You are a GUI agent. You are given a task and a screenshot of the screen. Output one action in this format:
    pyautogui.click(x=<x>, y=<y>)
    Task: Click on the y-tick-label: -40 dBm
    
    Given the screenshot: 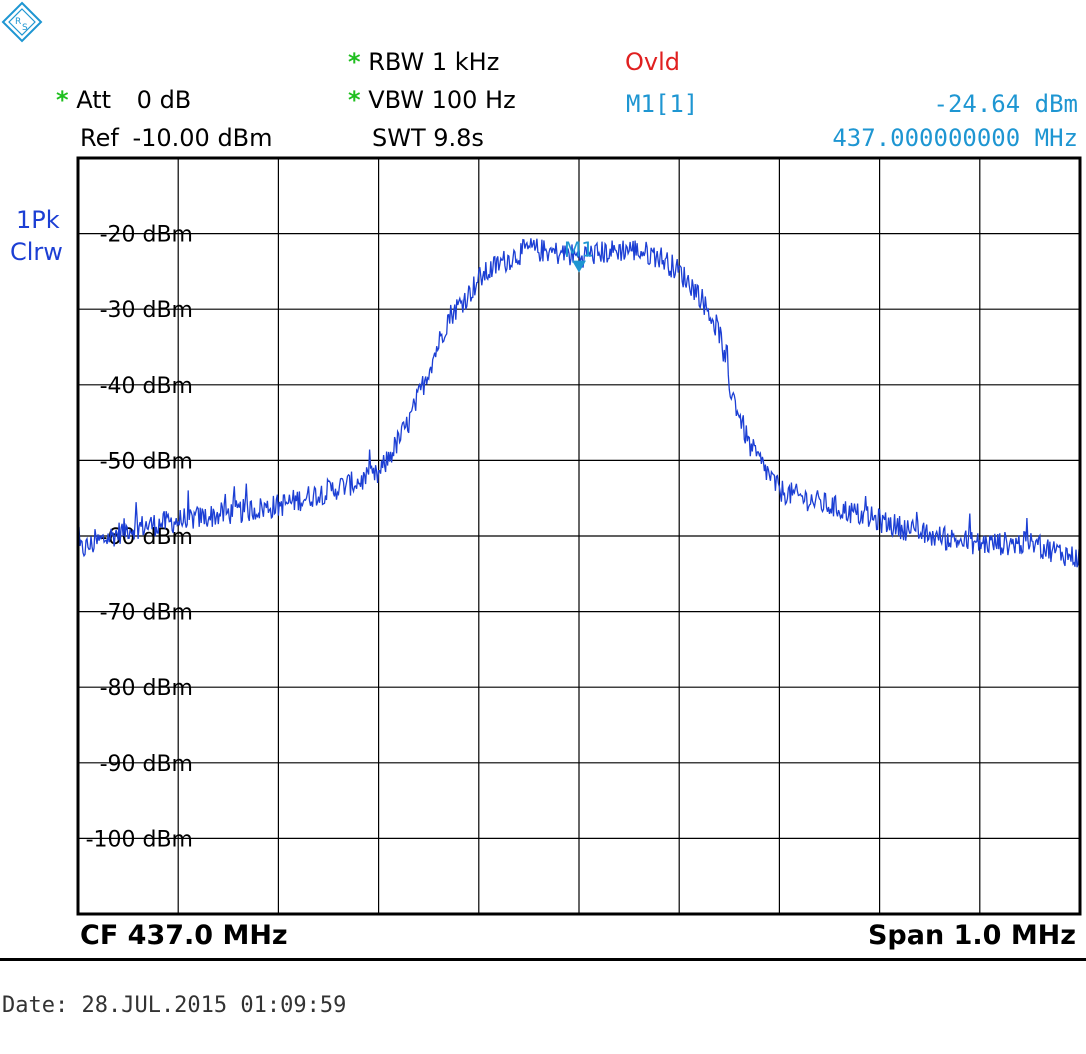 What is the action you would take?
    pyautogui.click(x=146, y=386)
    